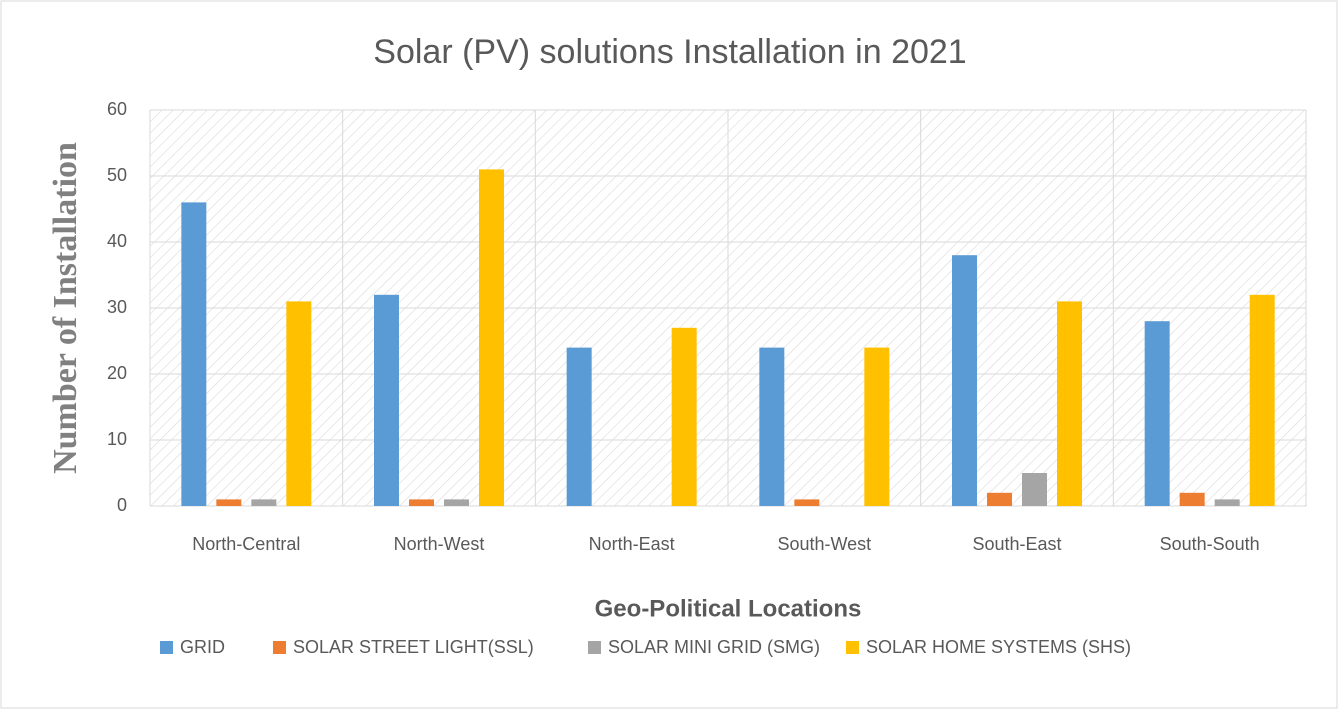 The image size is (1338, 709). I want to click on x-tick-label: North-Central, so click(246, 544).